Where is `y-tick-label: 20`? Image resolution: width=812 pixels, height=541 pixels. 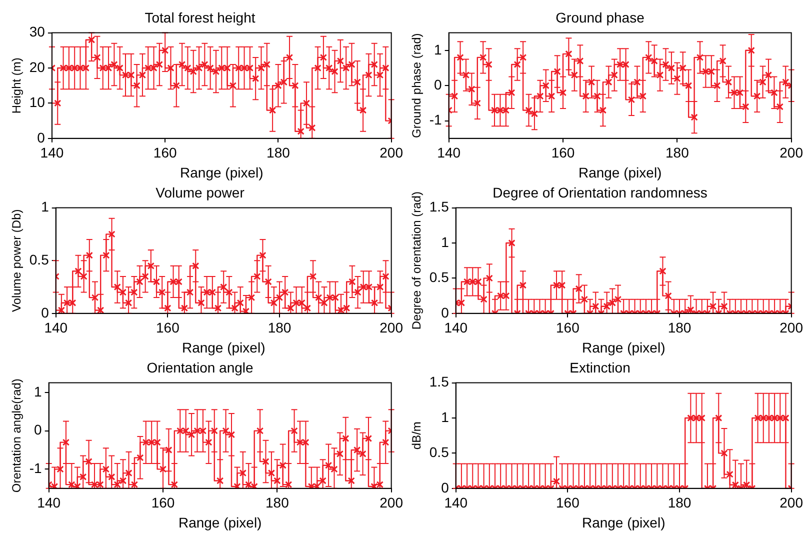
y-tick-label: 20 is located at coordinates (37, 66).